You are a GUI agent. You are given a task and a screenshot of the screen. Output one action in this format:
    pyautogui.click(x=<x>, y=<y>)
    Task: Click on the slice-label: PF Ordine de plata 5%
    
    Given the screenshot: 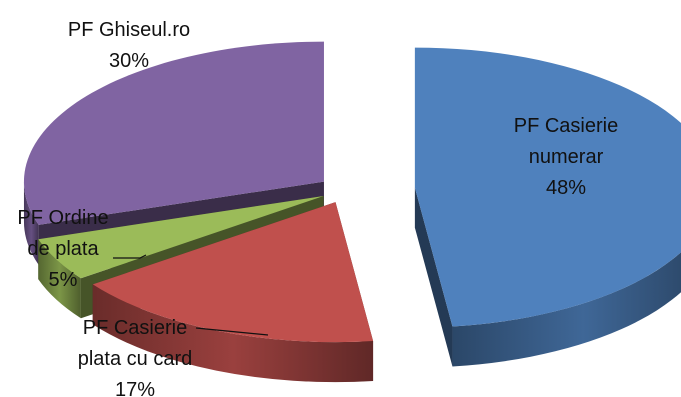 What is the action you would take?
    pyautogui.click(x=62, y=249)
    